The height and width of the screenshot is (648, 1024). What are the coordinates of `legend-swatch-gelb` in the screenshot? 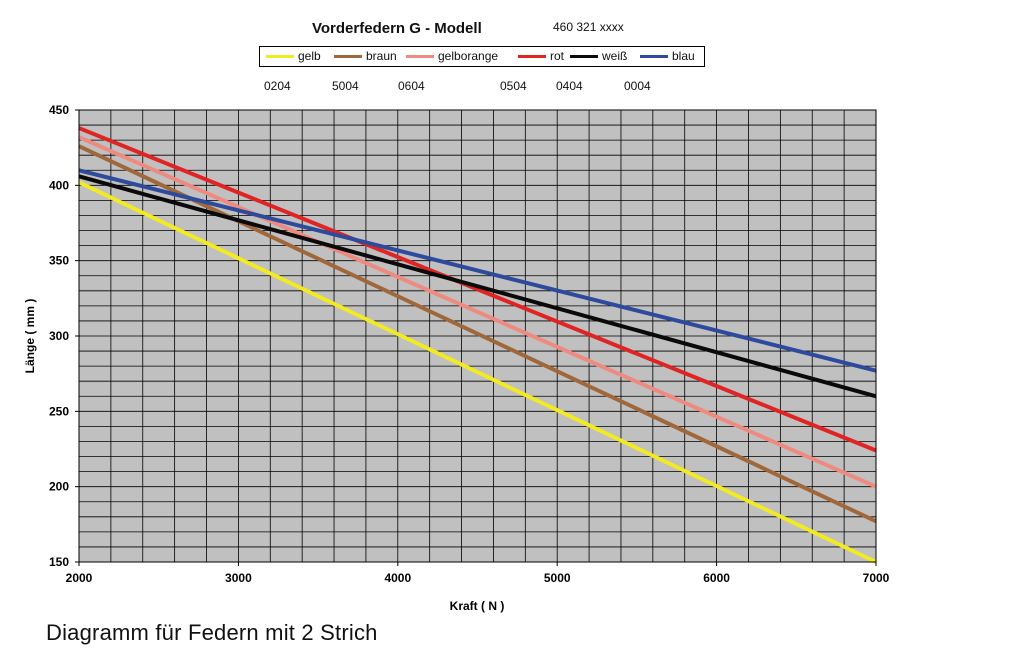 It's located at (280, 57).